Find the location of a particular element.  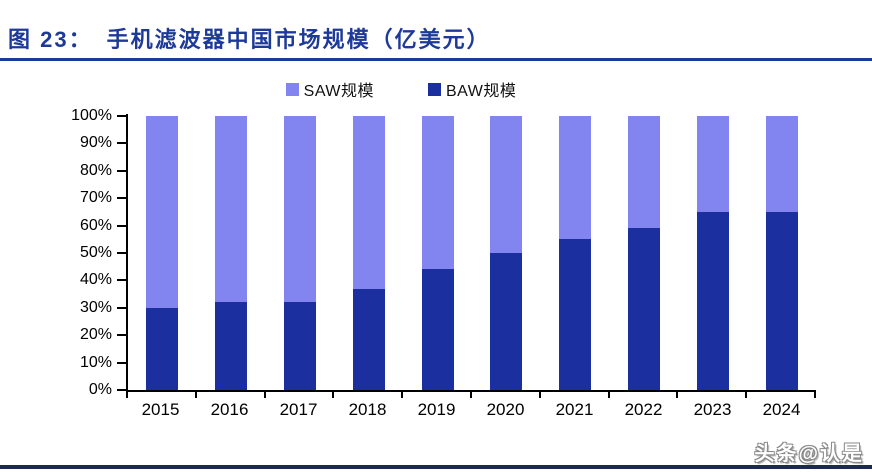

stacked-bar-2019 is located at coordinates (437, 253).